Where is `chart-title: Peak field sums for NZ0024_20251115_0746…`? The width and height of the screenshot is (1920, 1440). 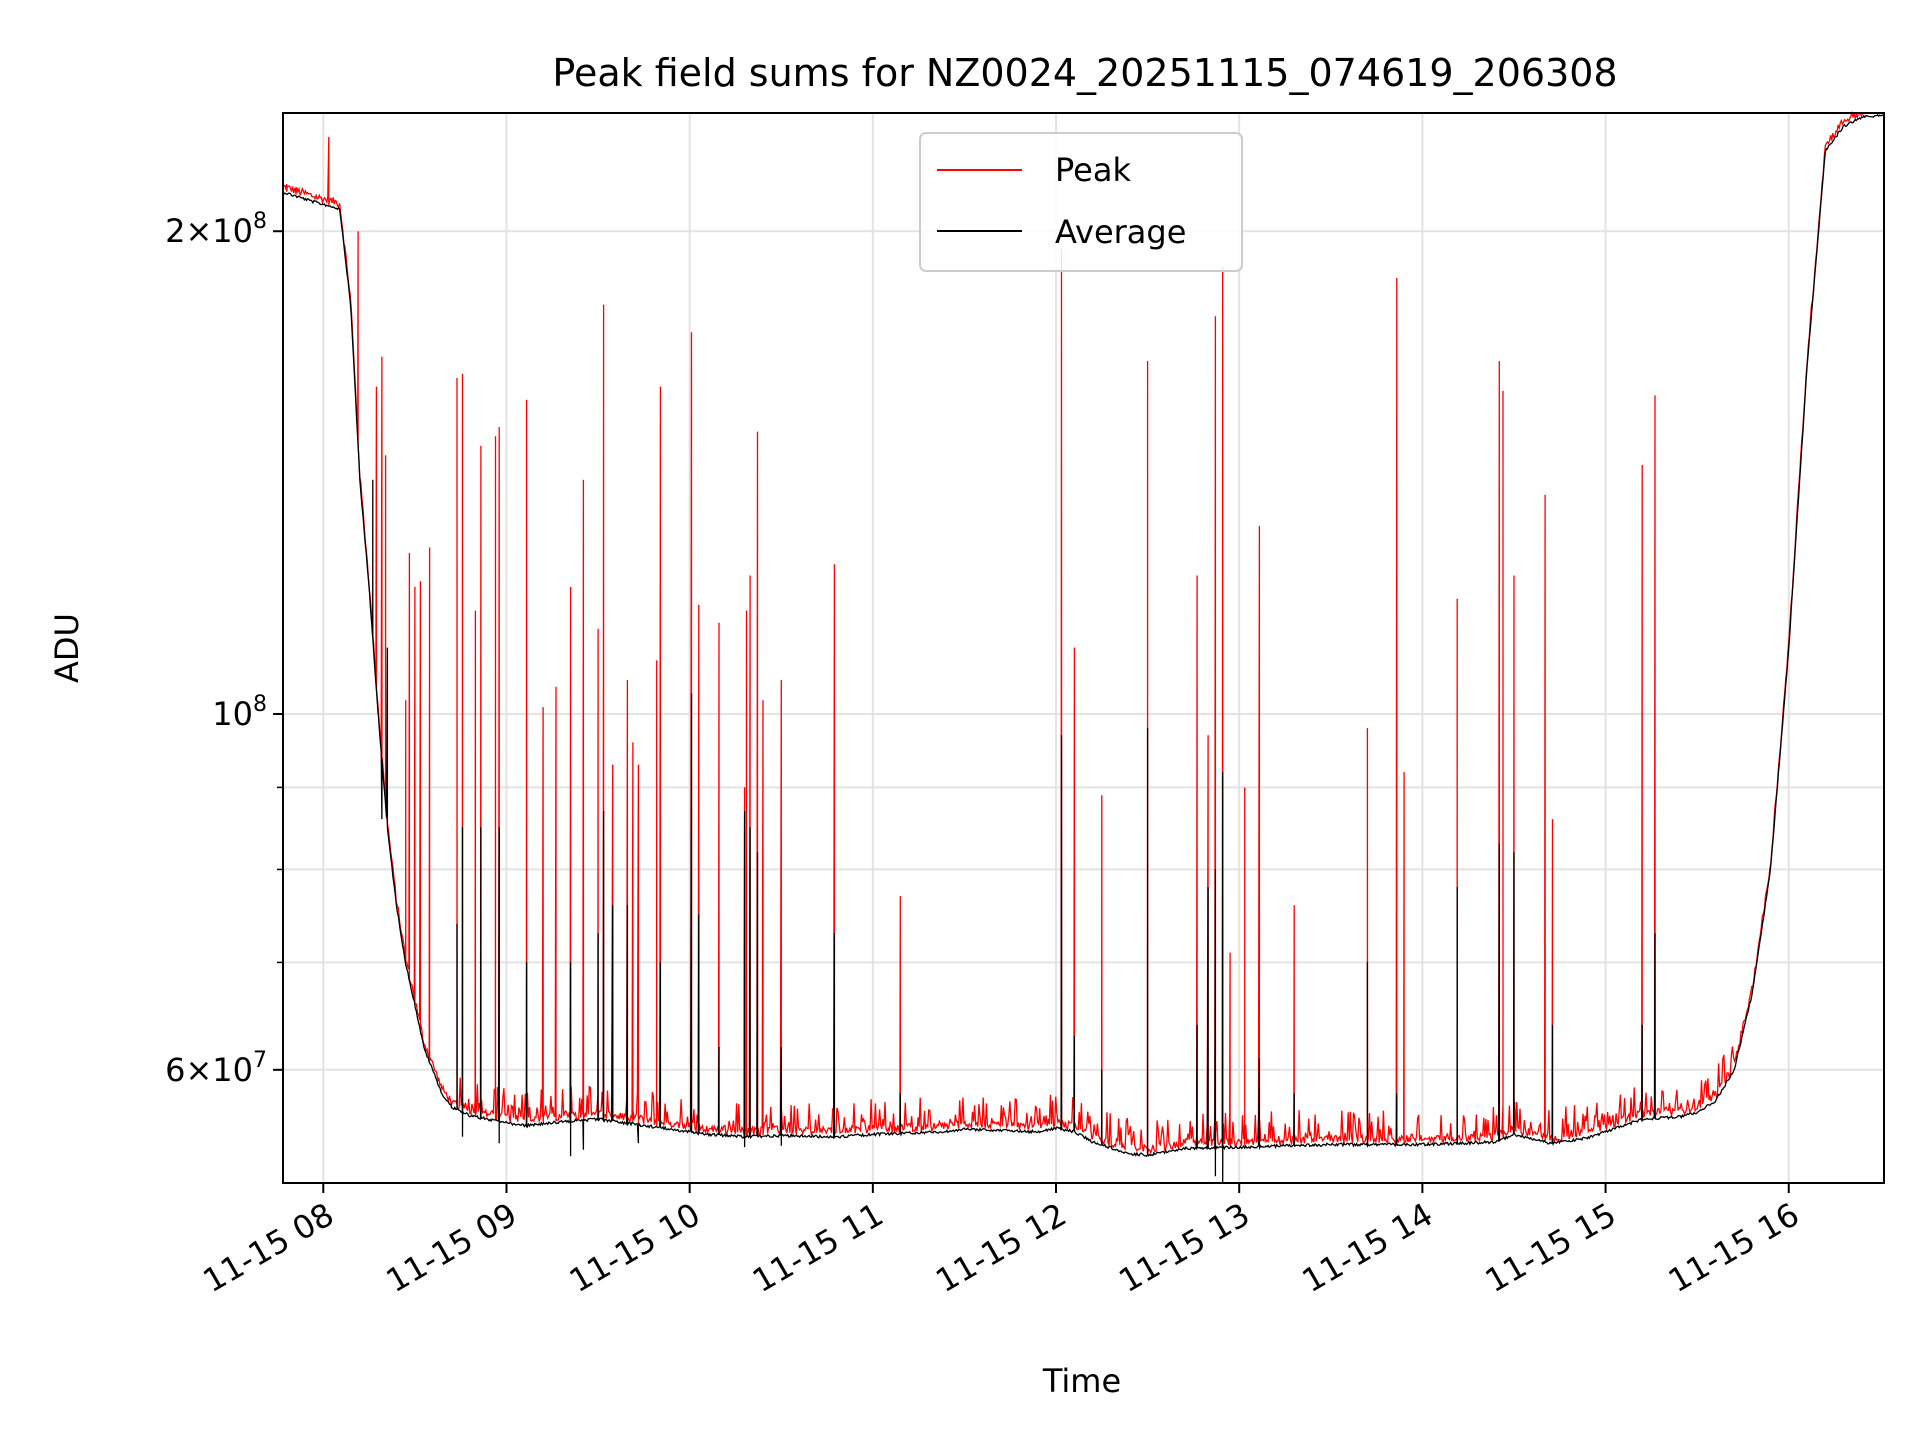 chart-title: Peak field sums for NZ0024_20251115_0746… is located at coordinates (1084, 73).